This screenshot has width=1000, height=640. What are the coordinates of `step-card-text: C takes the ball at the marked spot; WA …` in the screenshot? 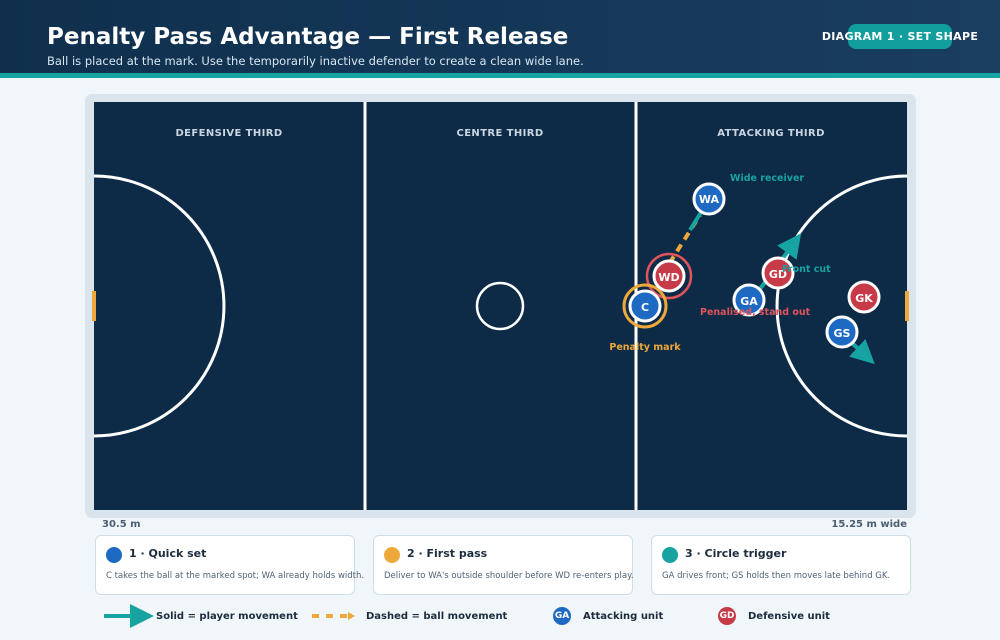 It's located at (235, 576).